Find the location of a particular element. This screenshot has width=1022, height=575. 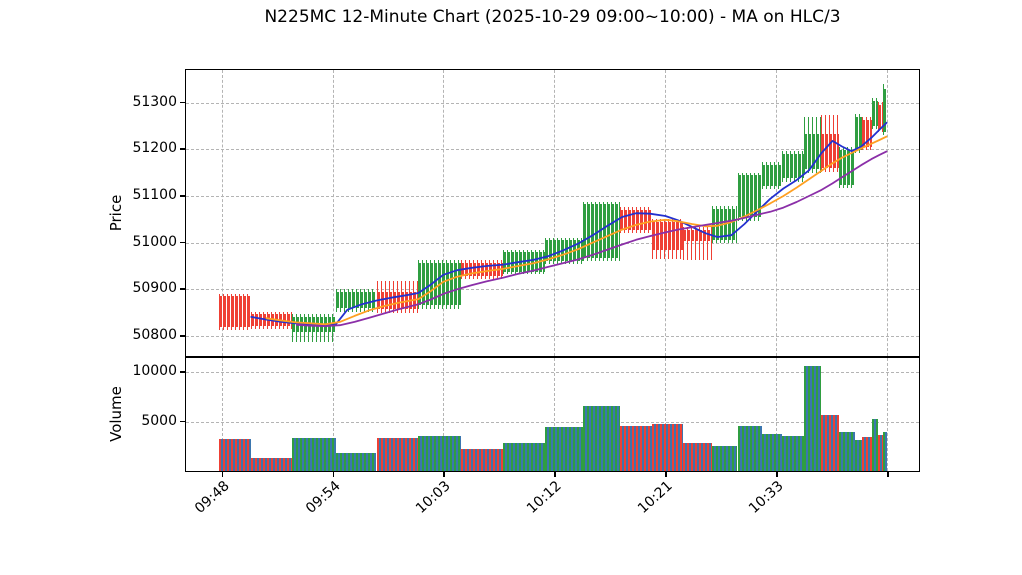

price-ytick-label: 51300 is located at coordinates (154, 101).